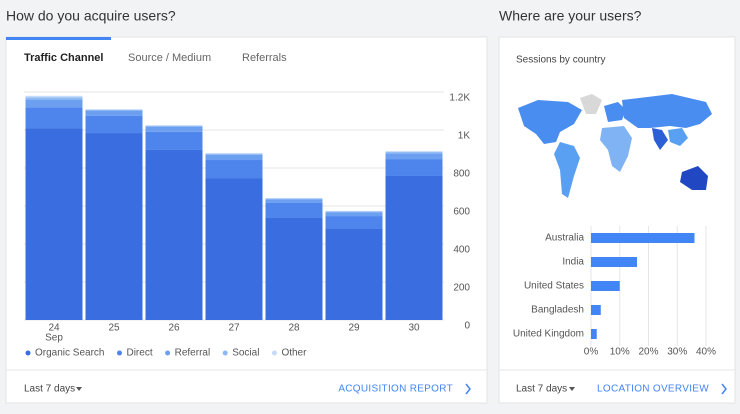 The height and width of the screenshot is (414, 740). I want to click on heading: How do you acquire users?, so click(91, 16).